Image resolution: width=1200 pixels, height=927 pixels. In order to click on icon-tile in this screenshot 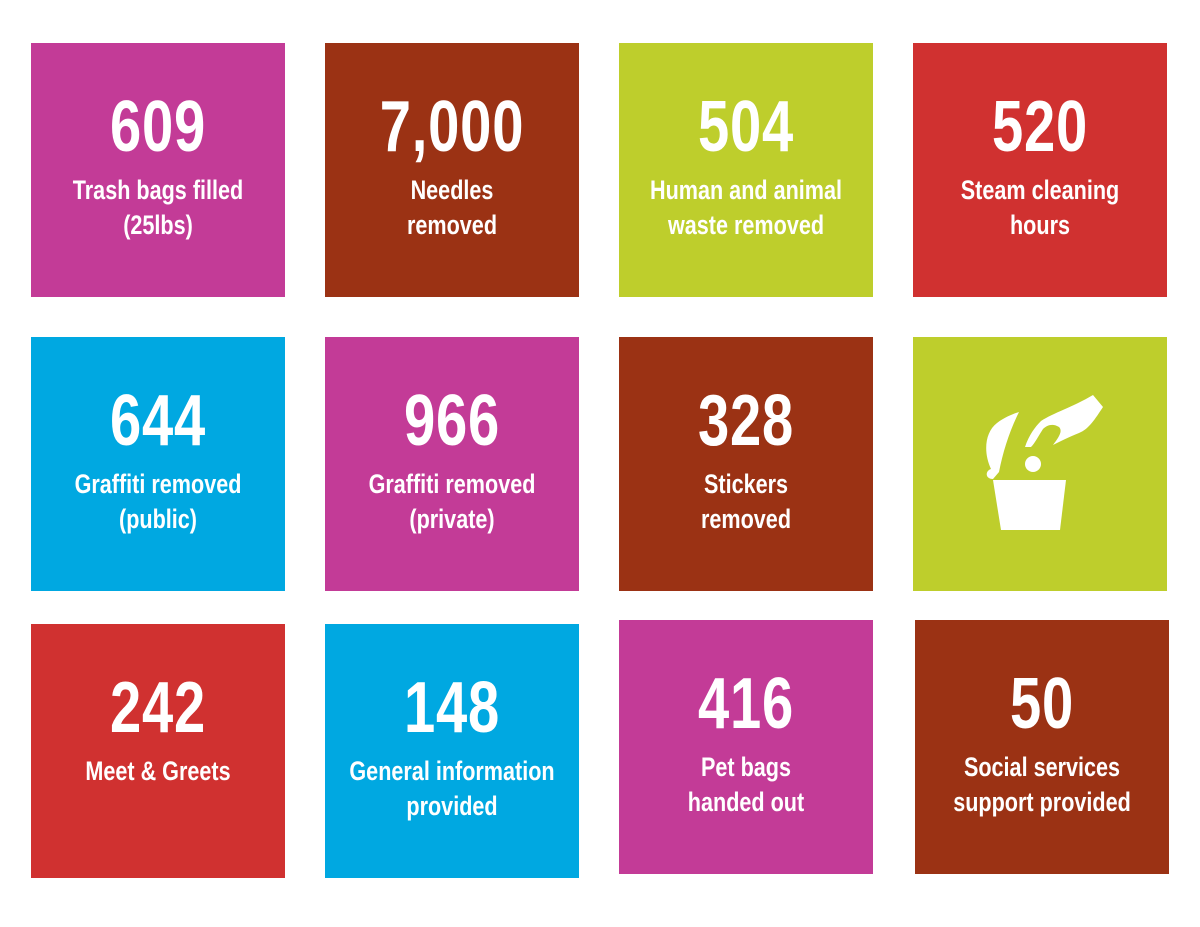, I will do `click(1040, 464)`.